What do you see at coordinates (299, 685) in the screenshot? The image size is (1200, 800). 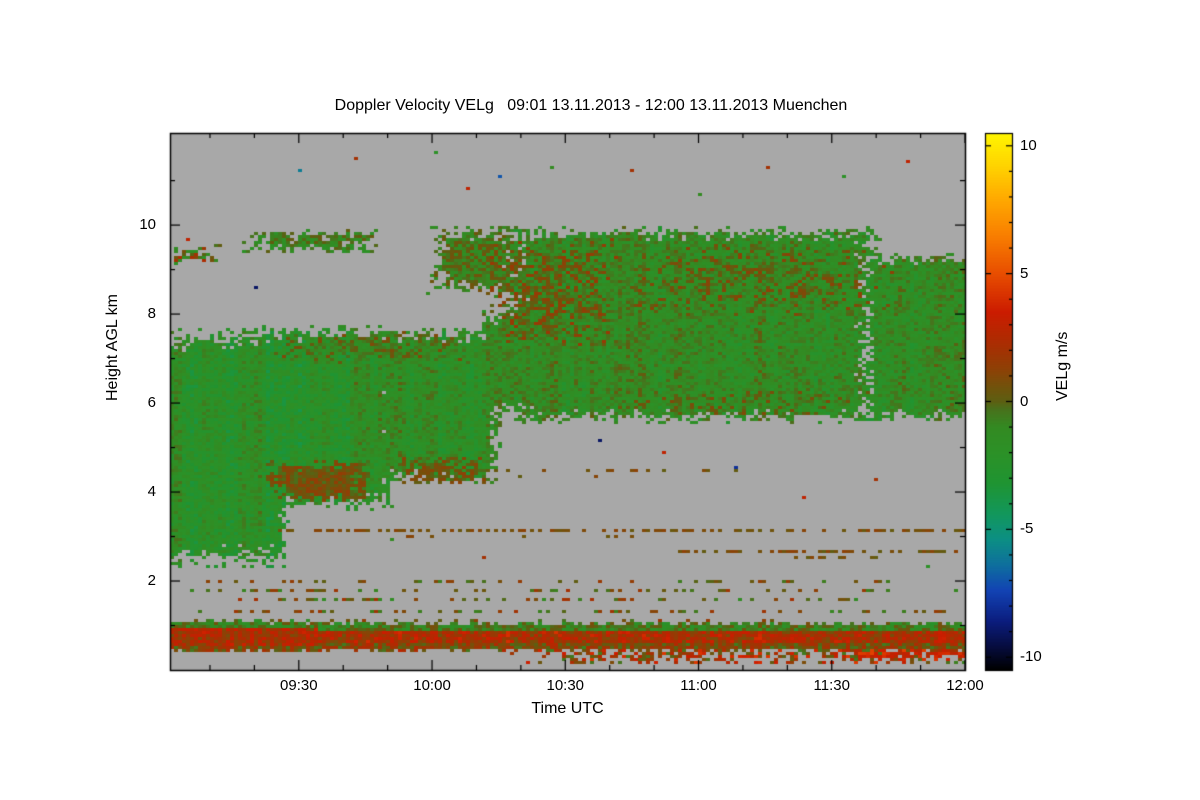 I see `x-tick-label: 09:30` at bounding box center [299, 685].